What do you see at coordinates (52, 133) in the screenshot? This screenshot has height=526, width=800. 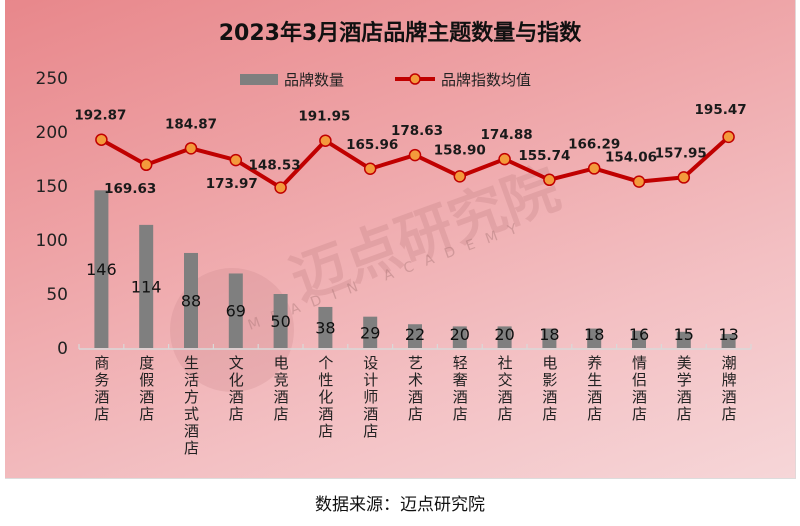 I see `y-tick-label: 200` at bounding box center [52, 133].